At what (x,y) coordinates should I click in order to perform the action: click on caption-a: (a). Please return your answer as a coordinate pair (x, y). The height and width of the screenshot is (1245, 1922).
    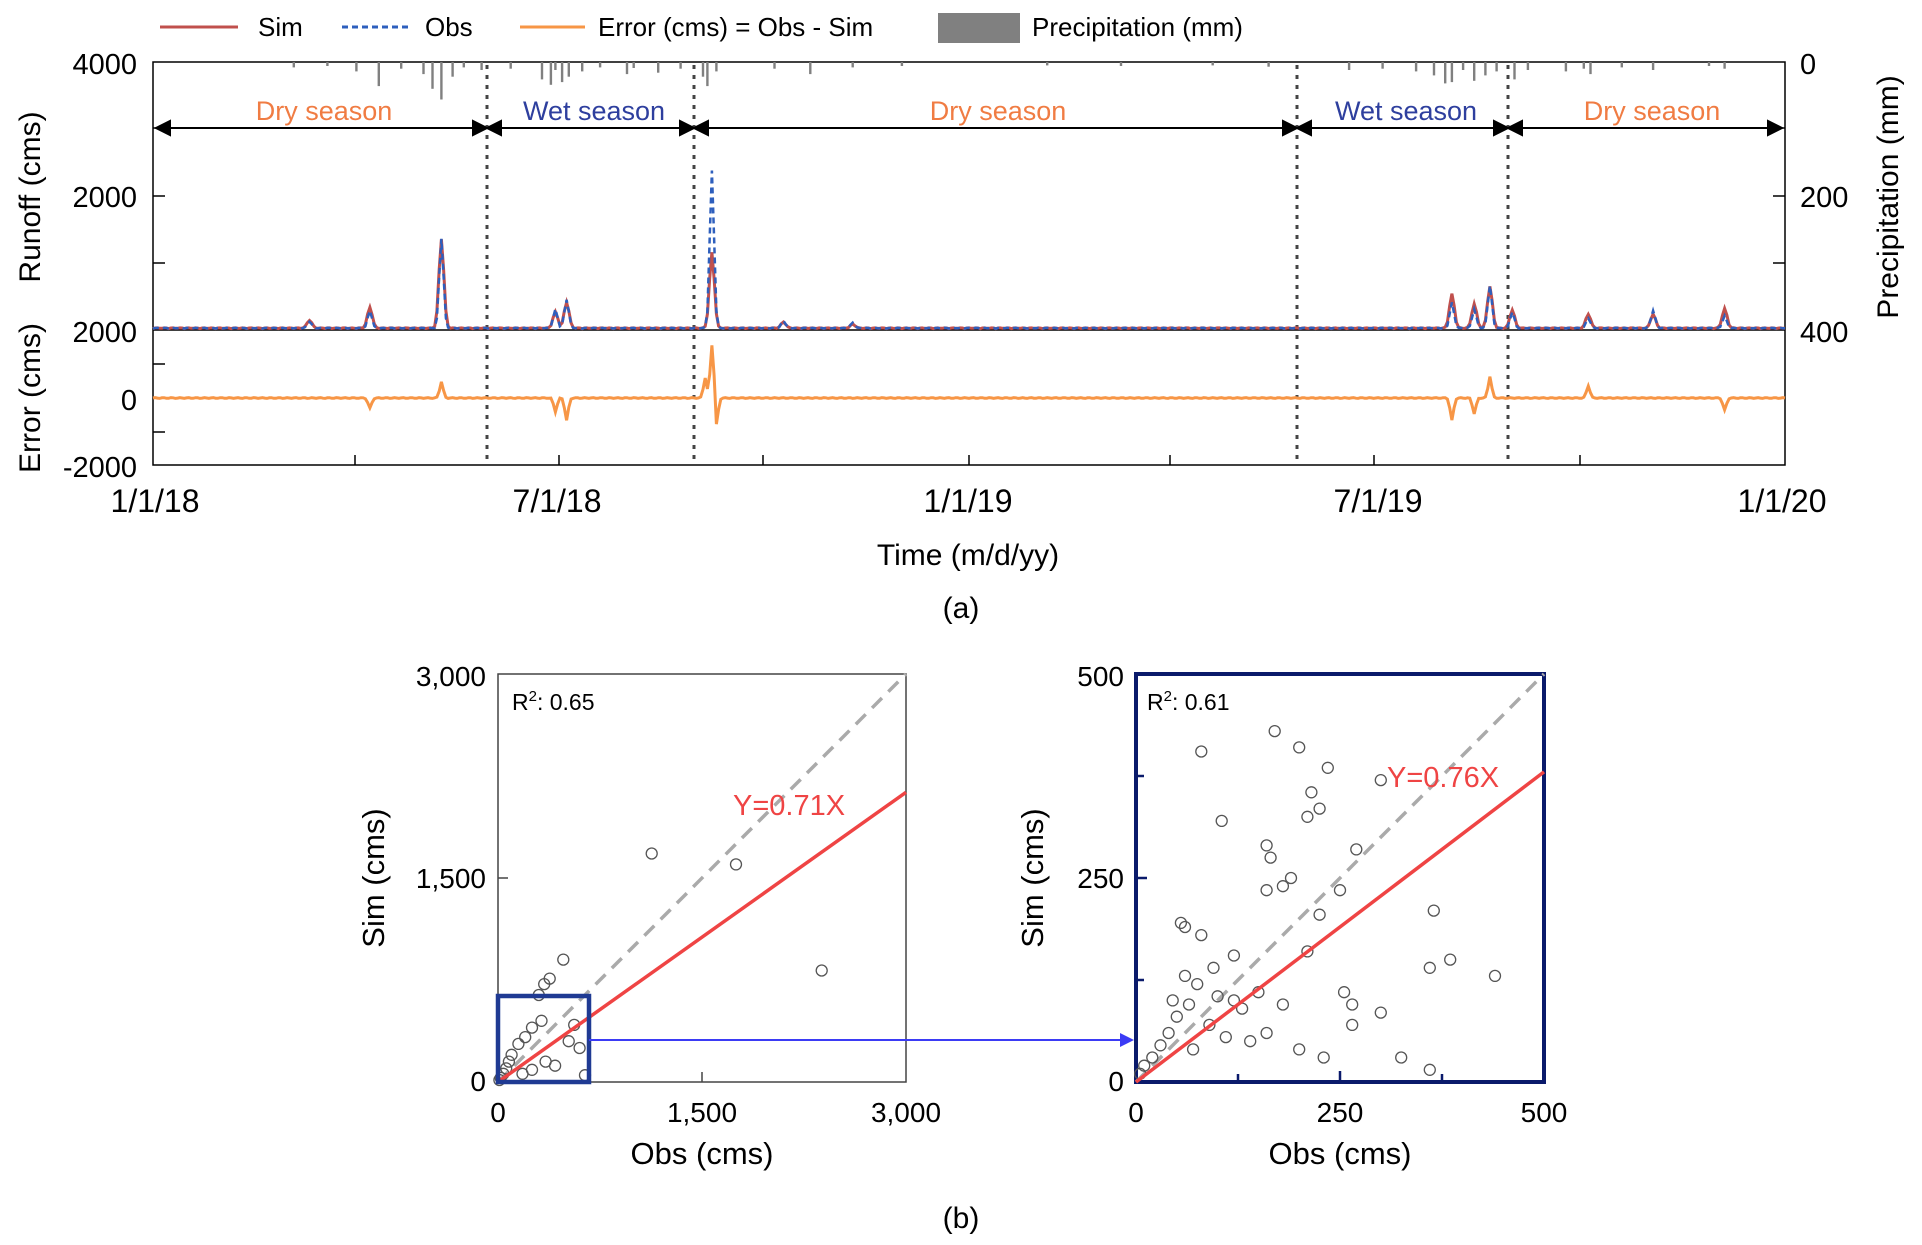
    Looking at the image, I should click on (961, 608).